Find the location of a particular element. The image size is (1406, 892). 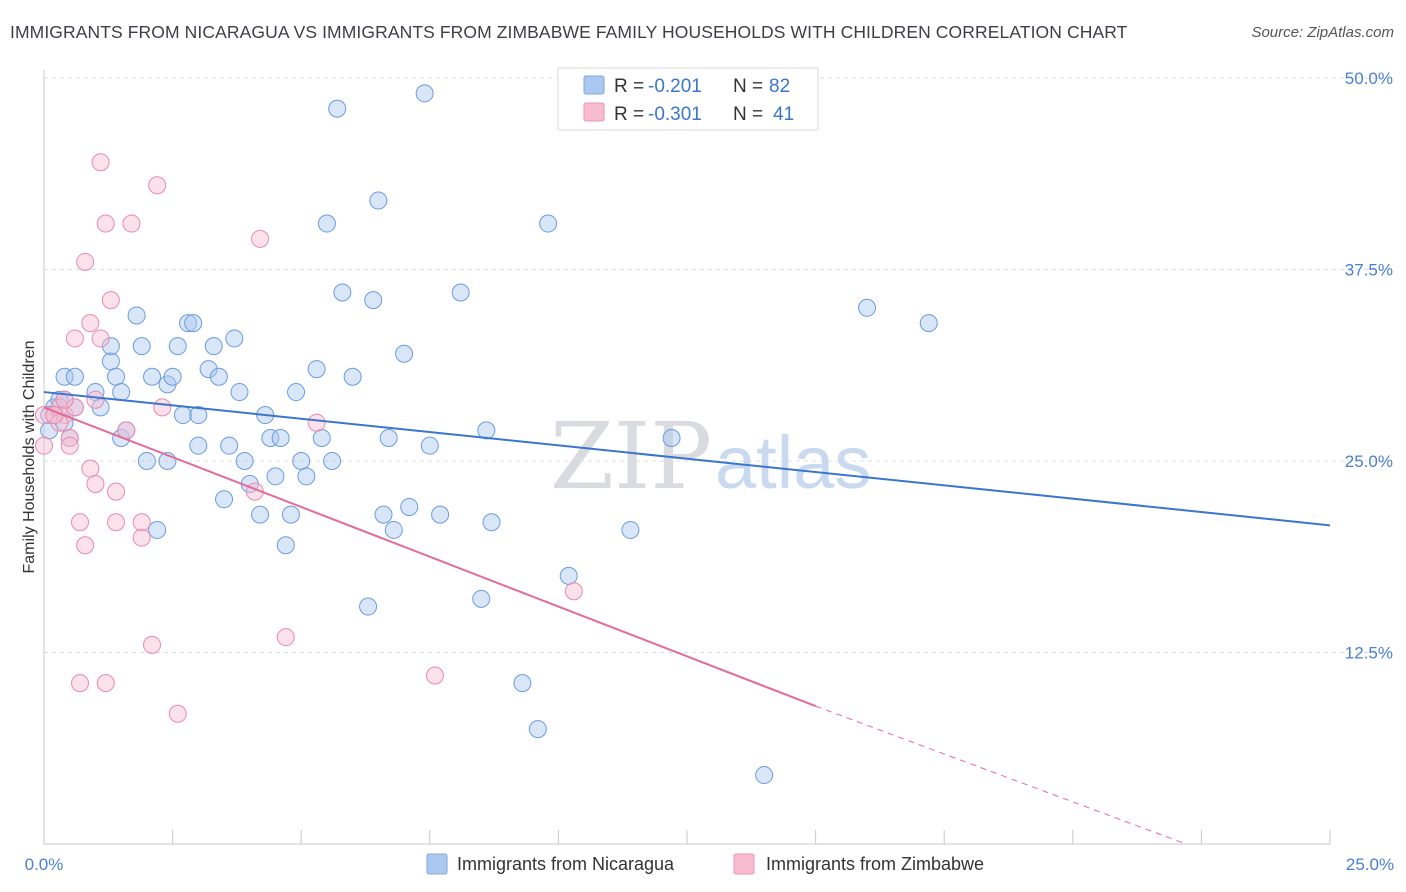

source-credit: Source: ZipAtlas.com is located at coordinates (1322, 32).